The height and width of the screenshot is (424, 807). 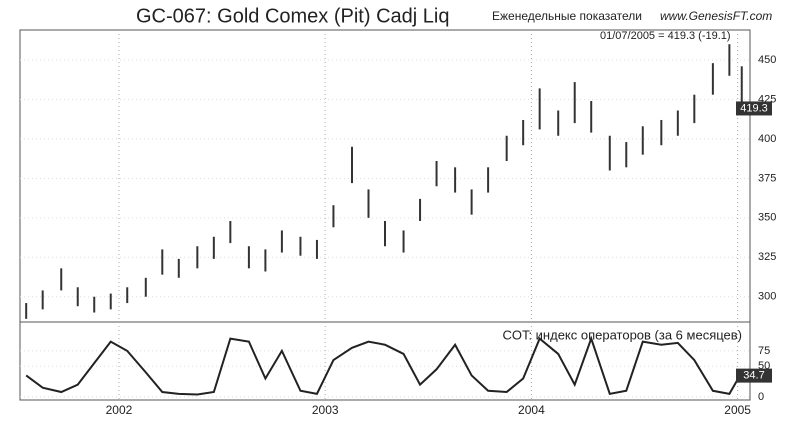 I want to click on y-tick-label: 400, so click(x=767, y=139).